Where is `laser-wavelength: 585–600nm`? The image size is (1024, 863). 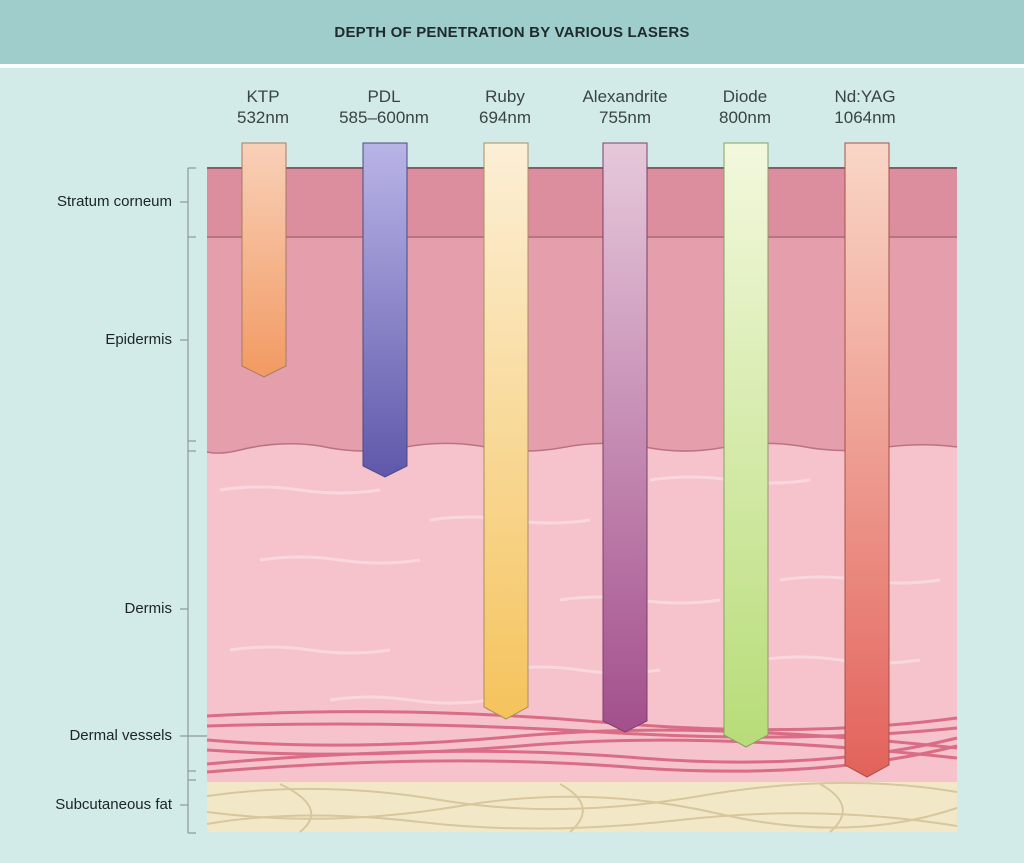 laser-wavelength: 585–600nm is located at coordinates (384, 117).